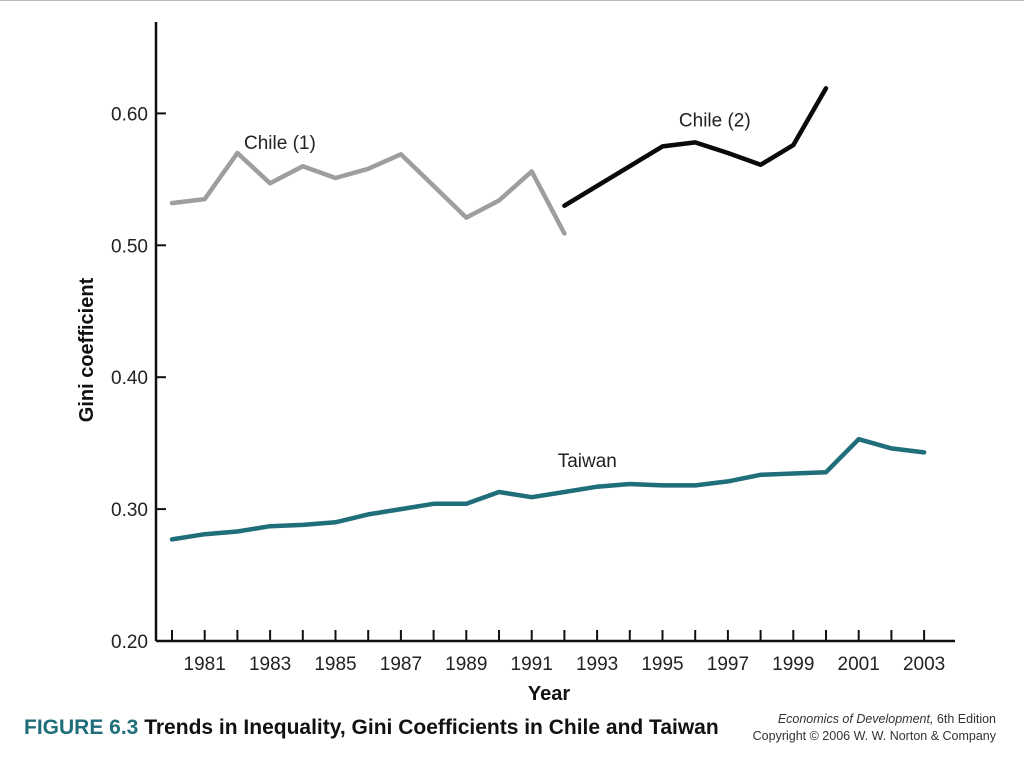  What do you see at coordinates (874, 736) in the screenshot?
I see `copyright-line: Copyright © 2006 W. W. Norton & Company` at bounding box center [874, 736].